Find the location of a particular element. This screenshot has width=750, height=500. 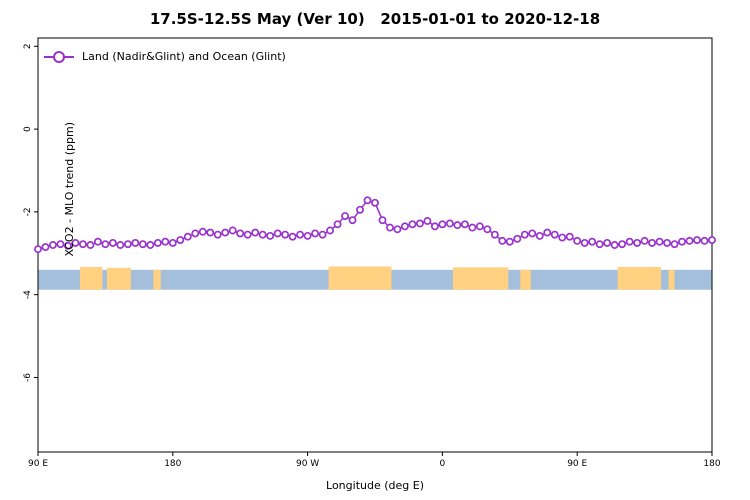

y-tick-label: -6 is located at coordinates (28, 377).